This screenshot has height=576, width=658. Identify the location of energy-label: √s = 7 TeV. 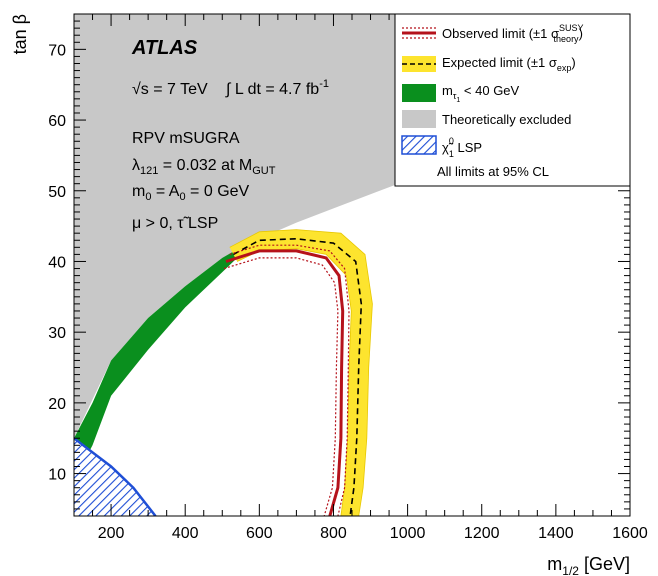
(170, 89).